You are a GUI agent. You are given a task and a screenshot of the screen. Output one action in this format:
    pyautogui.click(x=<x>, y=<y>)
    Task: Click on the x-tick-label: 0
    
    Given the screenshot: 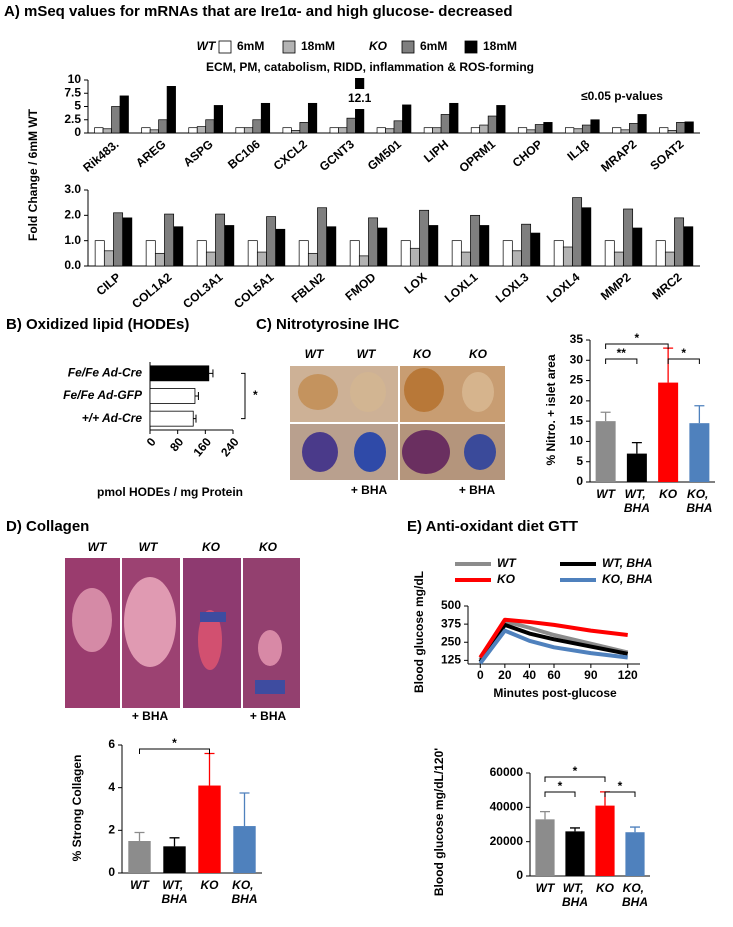 What is the action you would take?
    pyautogui.click(x=480, y=675)
    